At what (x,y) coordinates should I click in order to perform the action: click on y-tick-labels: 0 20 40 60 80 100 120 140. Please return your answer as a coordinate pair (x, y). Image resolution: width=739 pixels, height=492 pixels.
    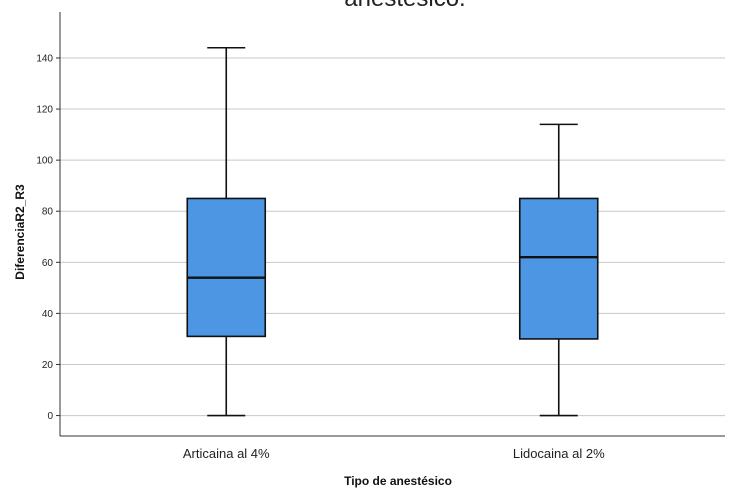
    Looking at the image, I should click on (48, 237).